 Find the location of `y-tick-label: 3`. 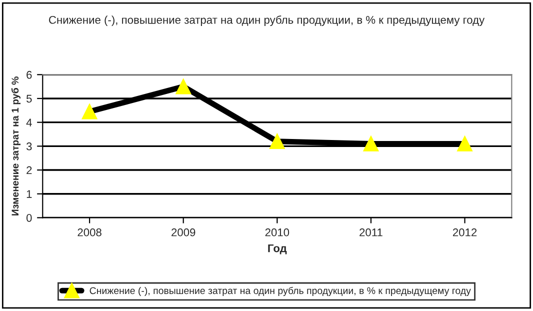

y-tick-label: 3 is located at coordinates (29, 146).